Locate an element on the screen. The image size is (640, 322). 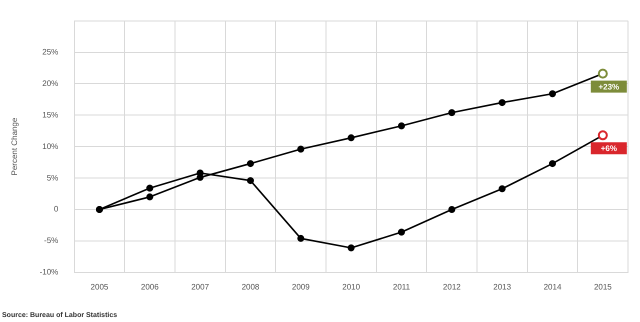
x-tick-label: 2008 is located at coordinates (251, 287).